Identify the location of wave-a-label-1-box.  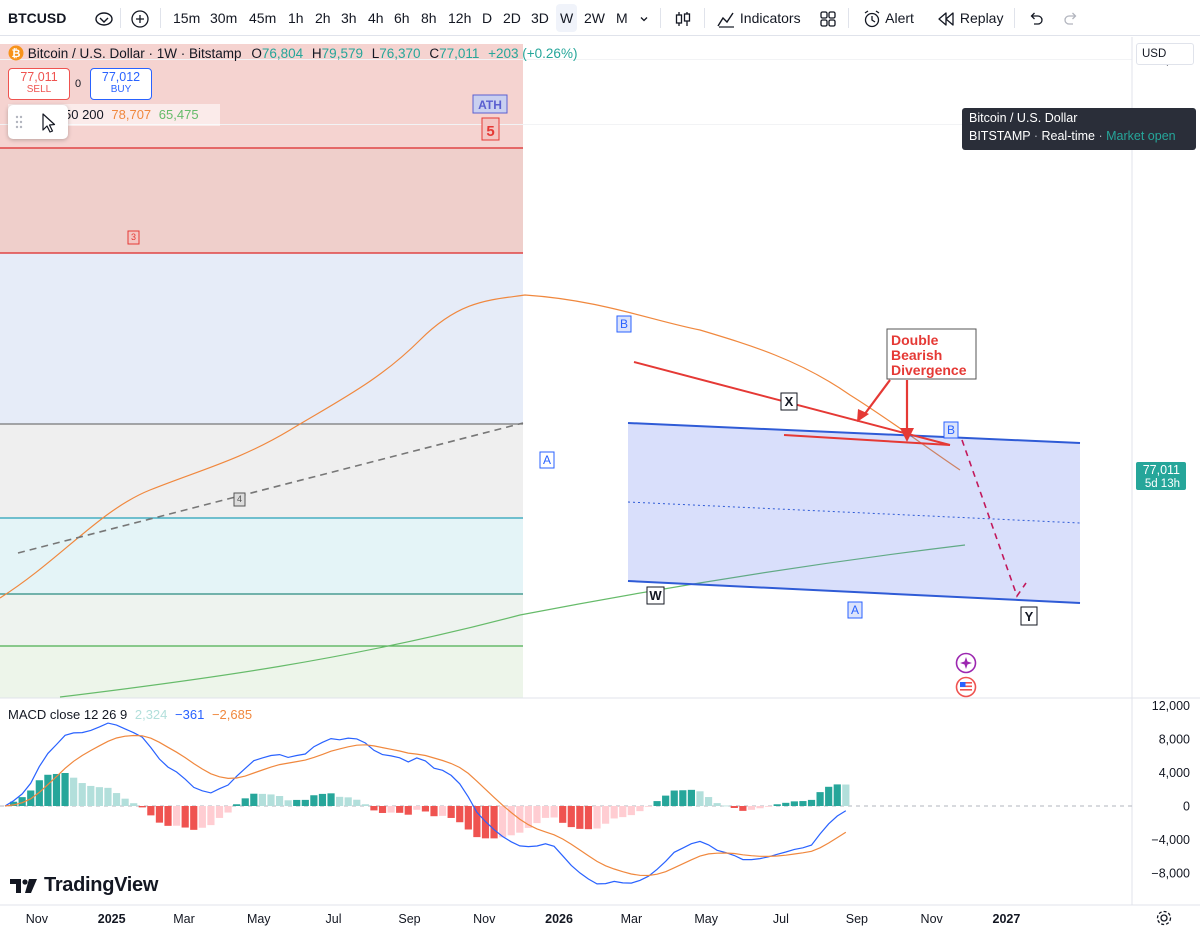
(547, 460).